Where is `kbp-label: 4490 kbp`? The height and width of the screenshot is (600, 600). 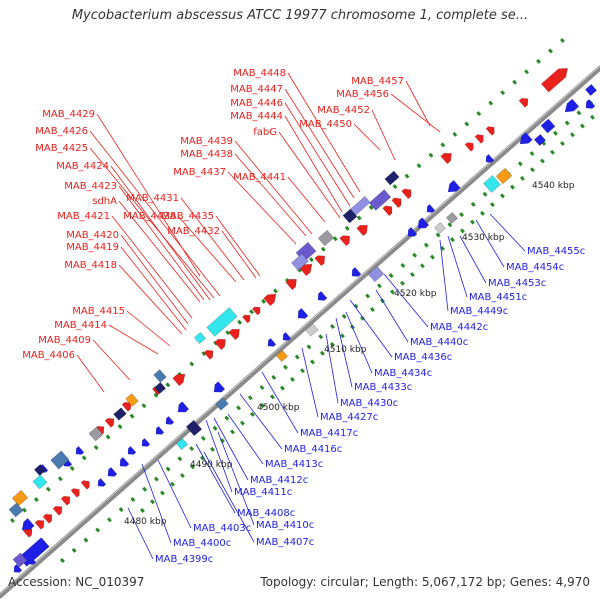
kbp-label: 4490 kbp is located at coordinates (211, 465).